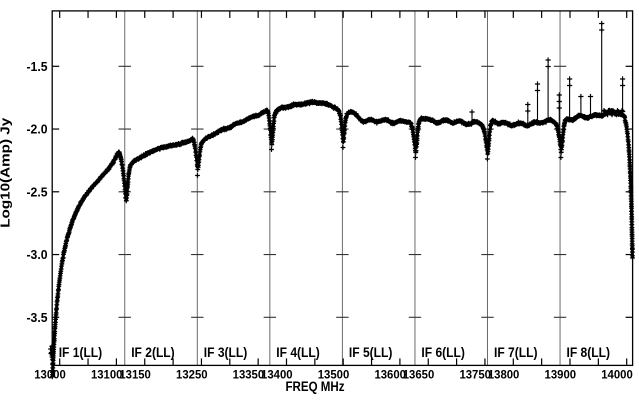 Image resolution: width=639 pixels, height=410 pixels. I want to click on svg-text: IF 1(LL), so click(81, 353).